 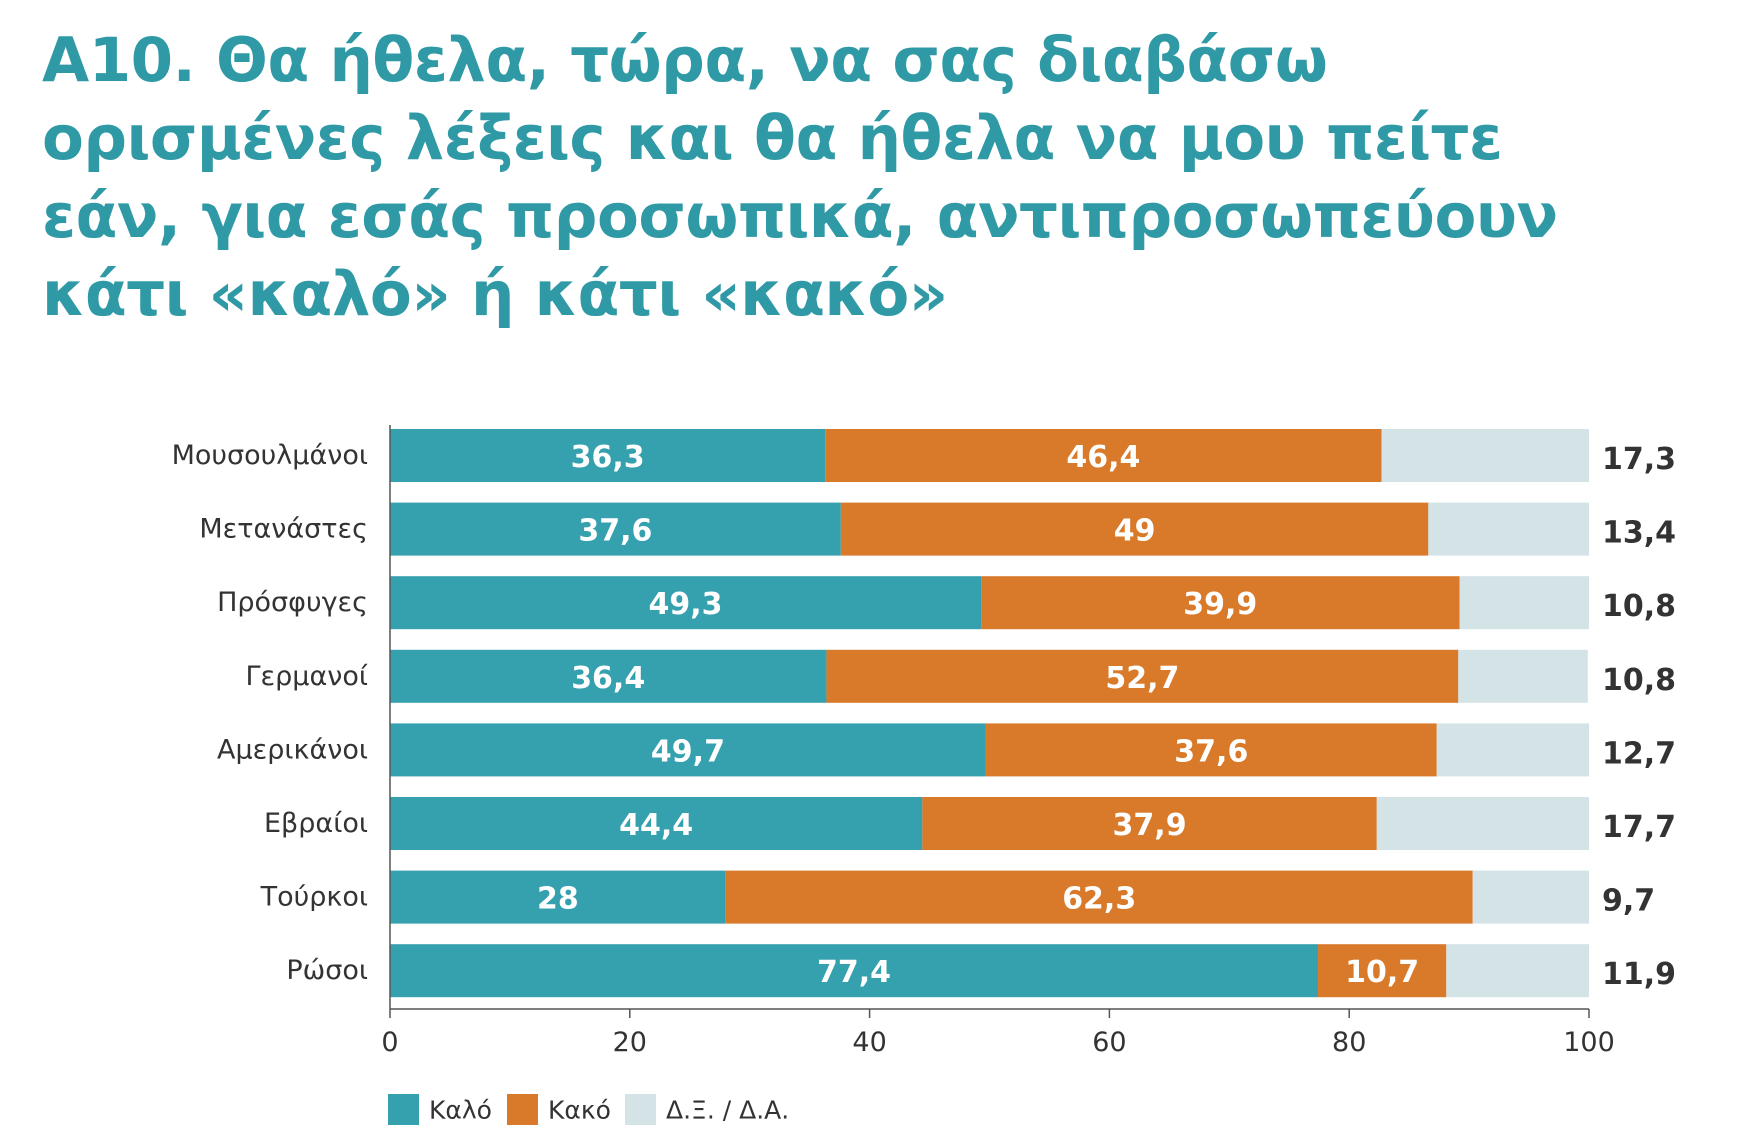 I want to click on data-label-dk: 13,4, so click(x=1639, y=533).